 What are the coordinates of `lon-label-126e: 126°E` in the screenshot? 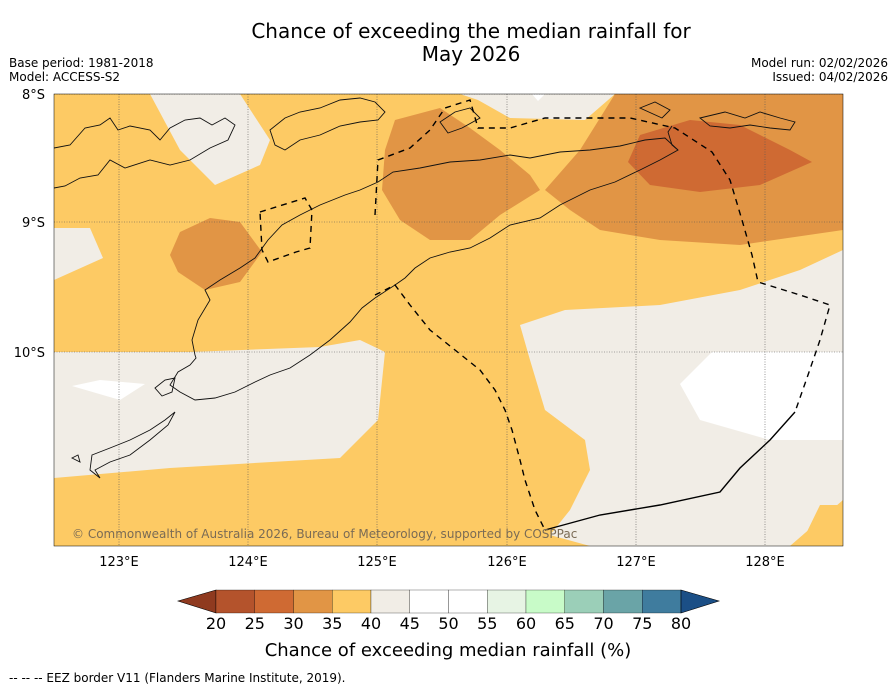 It's located at (507, 562).